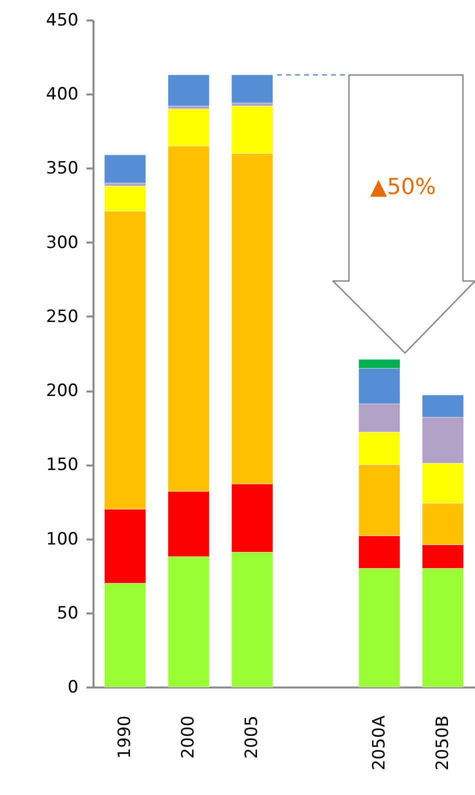 Image resolution: width=475 pixels, height=795 pixels. Describe the element at coordinates (62, 465) in the screenshot. I see `y-tick-label: 150` at that location.